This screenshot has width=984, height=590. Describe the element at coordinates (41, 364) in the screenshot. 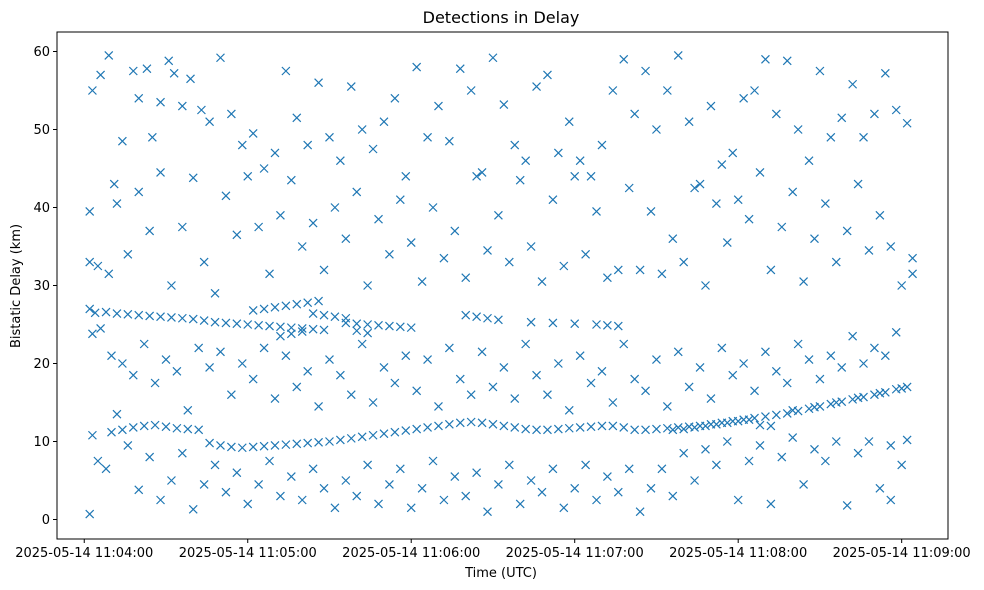

I see `y-tick-label: 20` at that location.